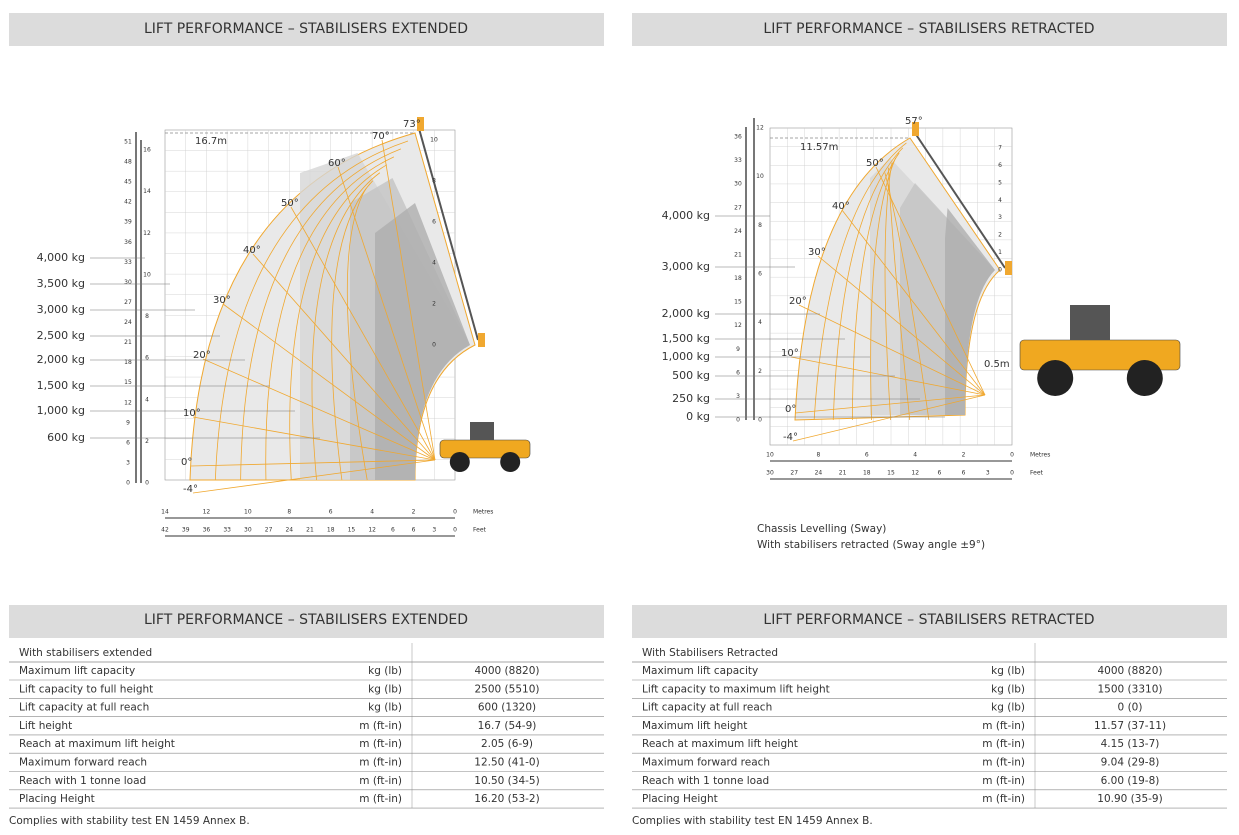 Image resolution: width=1239 pixels, height=835 pixels. What do you see at coordinates (128, 362) in the screenshot?
I see `scale-label: 18` at bounding box center [128, 362].